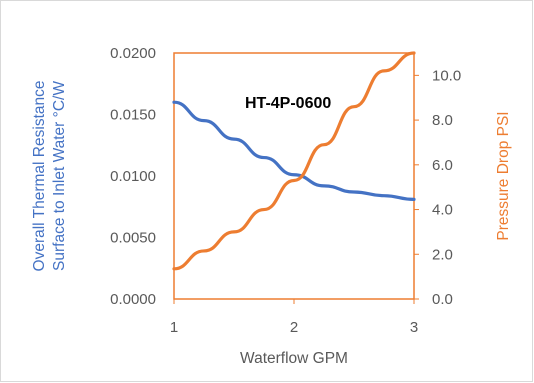  Describe the element at coordinates (294, 358) in the screenshot. I see `x-axis-title: Waterflow GPM` at that location.